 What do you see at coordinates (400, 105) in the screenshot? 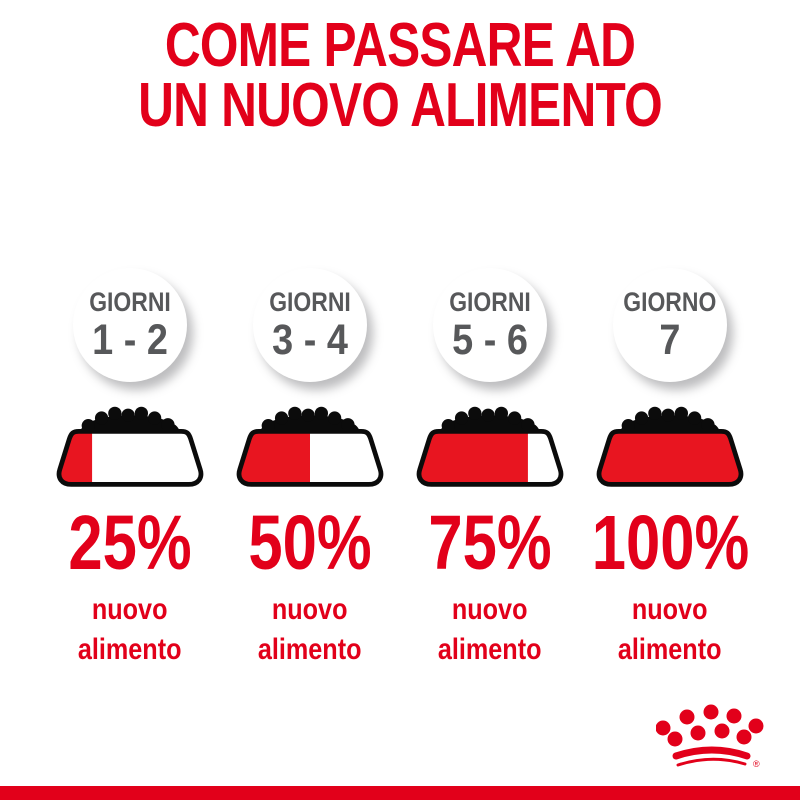
I see `page-title-line-2: UN NUOVO ALIMENTO` at bounding box center [400, 105].